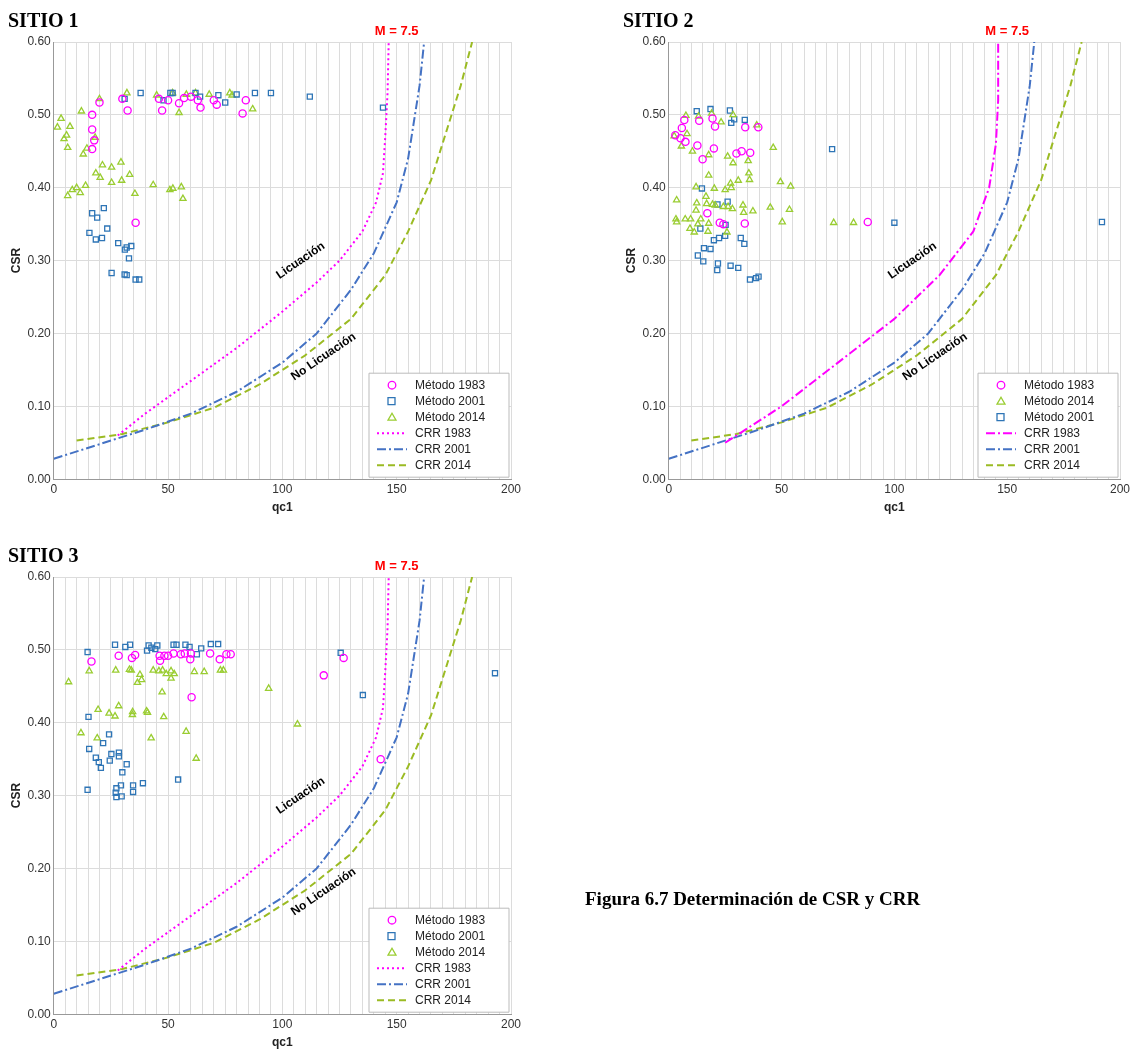 This screenshot has width=1134, height=1058. What do you see at coordinates (1120, 488) in the screenshot?
I see `x-tick-label: 200` at bounding box center [1120, 488].